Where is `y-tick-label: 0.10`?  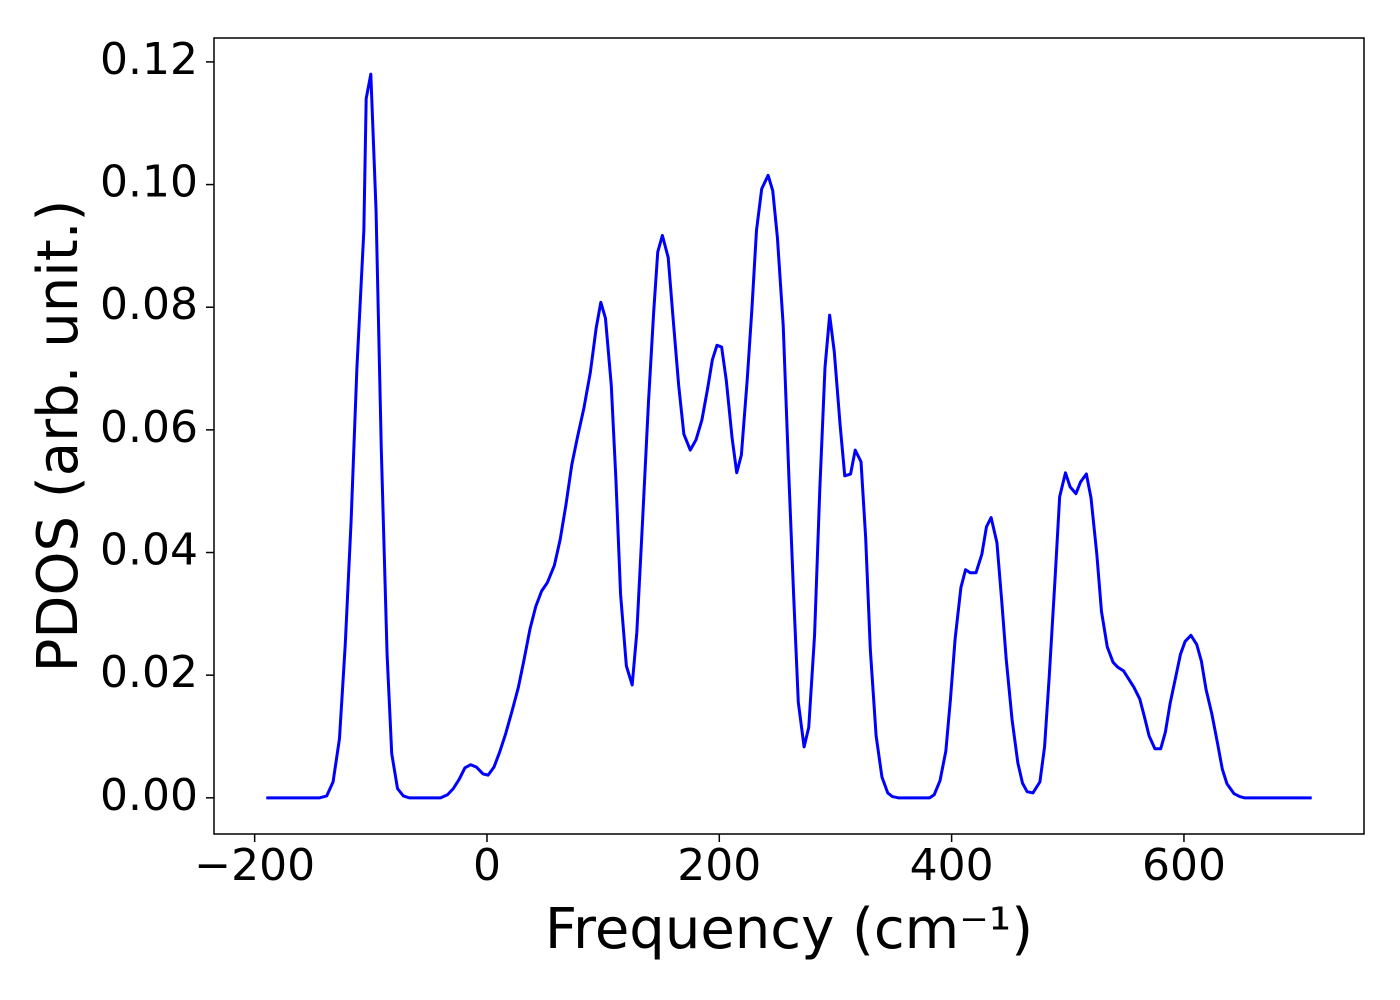 y-tick-label: 0.10 is located at coordinates (149, 182).